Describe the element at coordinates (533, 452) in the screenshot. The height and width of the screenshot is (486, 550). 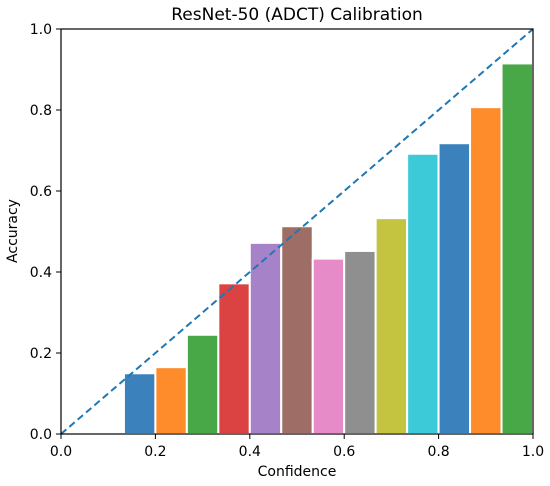
I see `x-tick-label: 1.0` at that location.